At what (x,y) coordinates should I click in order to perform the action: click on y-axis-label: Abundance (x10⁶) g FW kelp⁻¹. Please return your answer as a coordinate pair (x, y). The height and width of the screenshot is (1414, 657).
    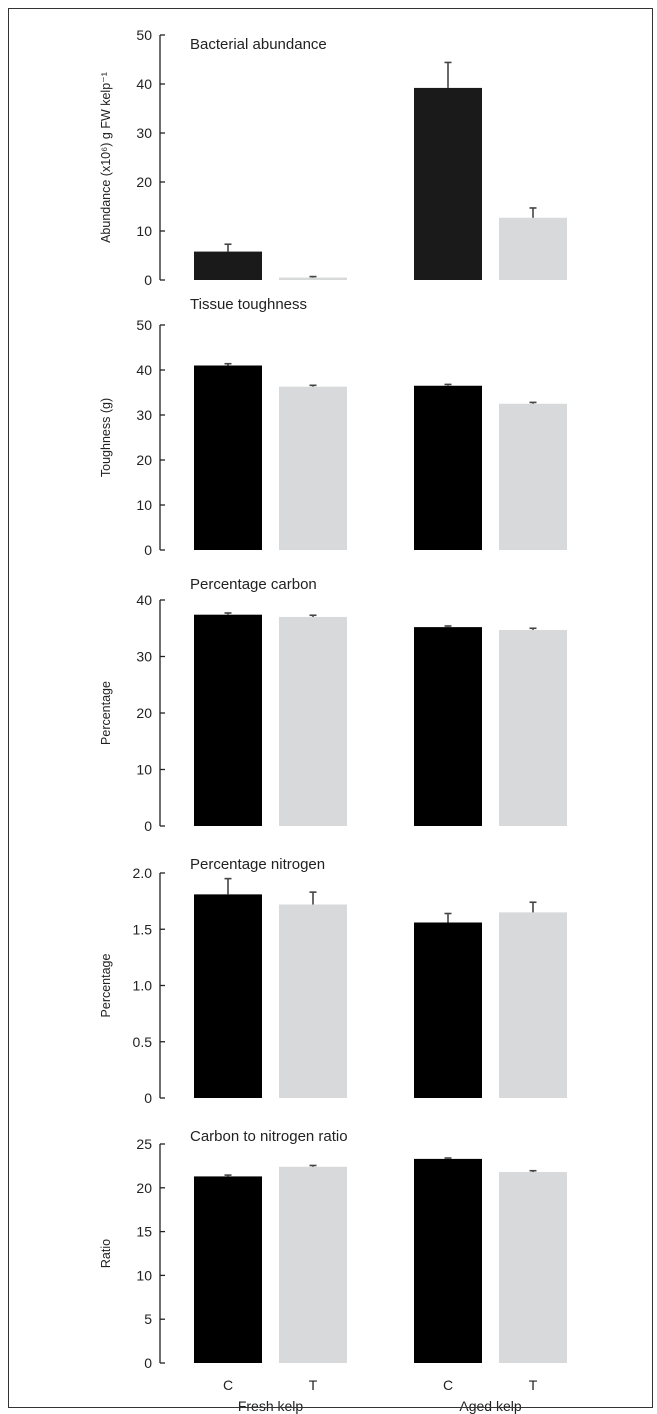
    Looking at the image, I should click on (106, 157).